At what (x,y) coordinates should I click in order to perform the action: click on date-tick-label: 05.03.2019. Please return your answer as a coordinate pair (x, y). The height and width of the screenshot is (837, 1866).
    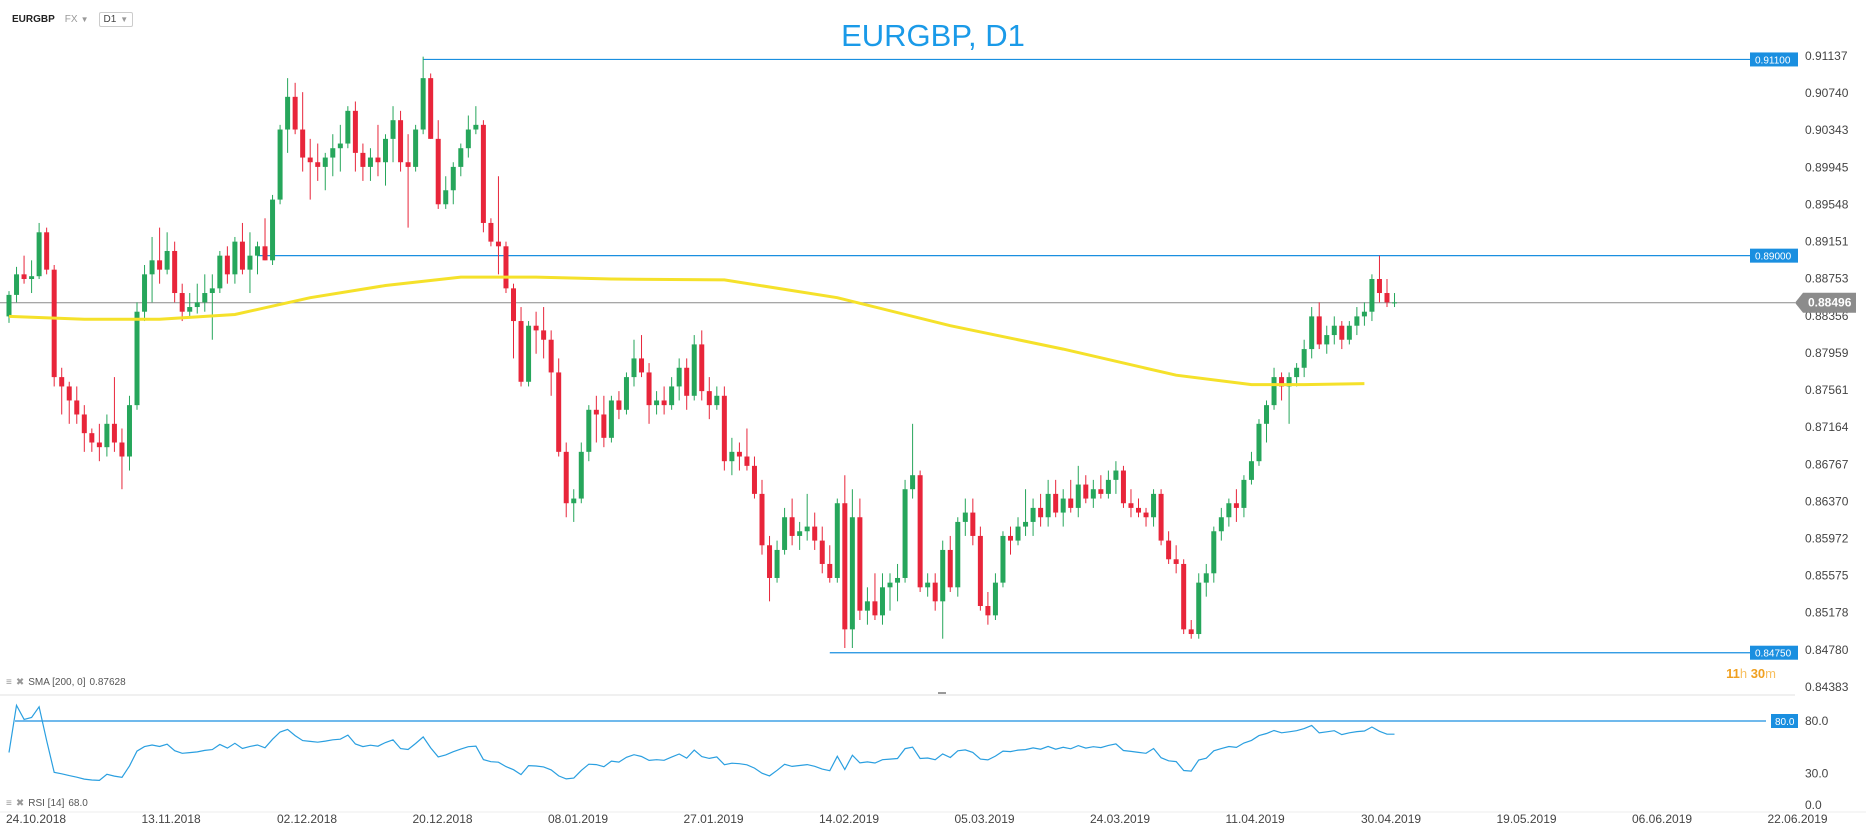
    Looking at the image, I should click on (985, 819).